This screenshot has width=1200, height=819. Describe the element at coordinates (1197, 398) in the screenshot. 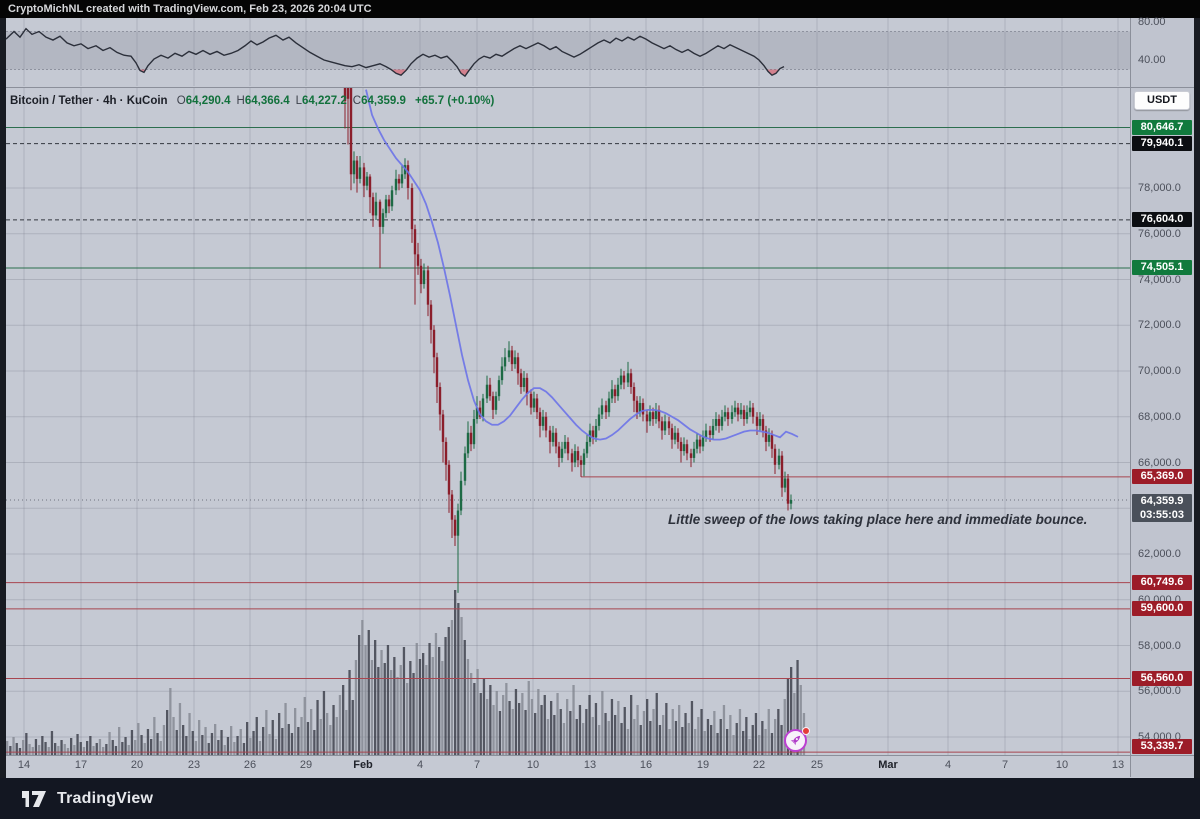

I see `right-frame-strip` at that location.